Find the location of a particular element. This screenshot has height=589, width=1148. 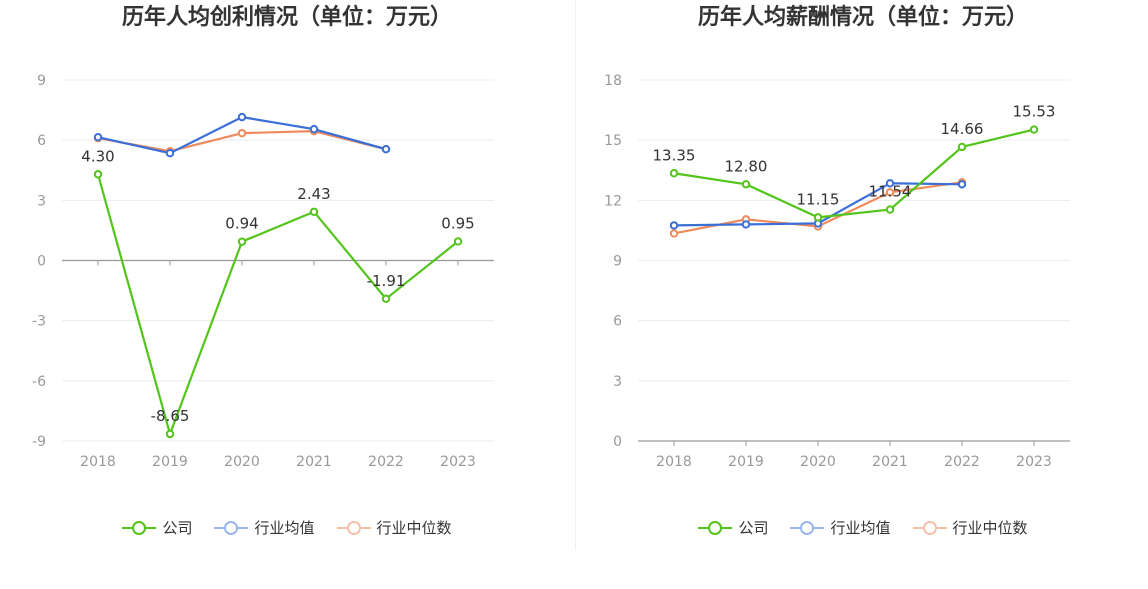

data-label: 4.30 is located at coordinates (97, 156).